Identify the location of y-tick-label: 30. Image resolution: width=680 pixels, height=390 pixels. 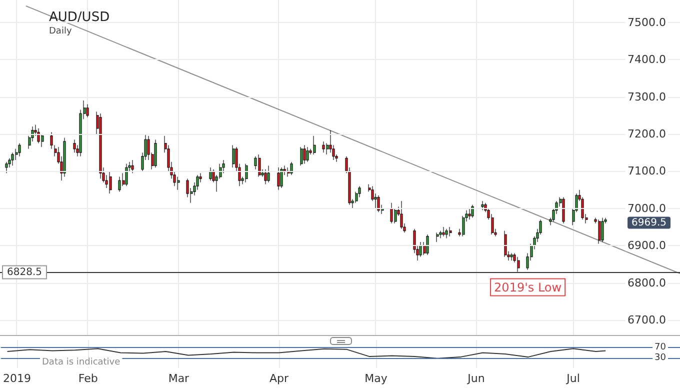
(660, 357).